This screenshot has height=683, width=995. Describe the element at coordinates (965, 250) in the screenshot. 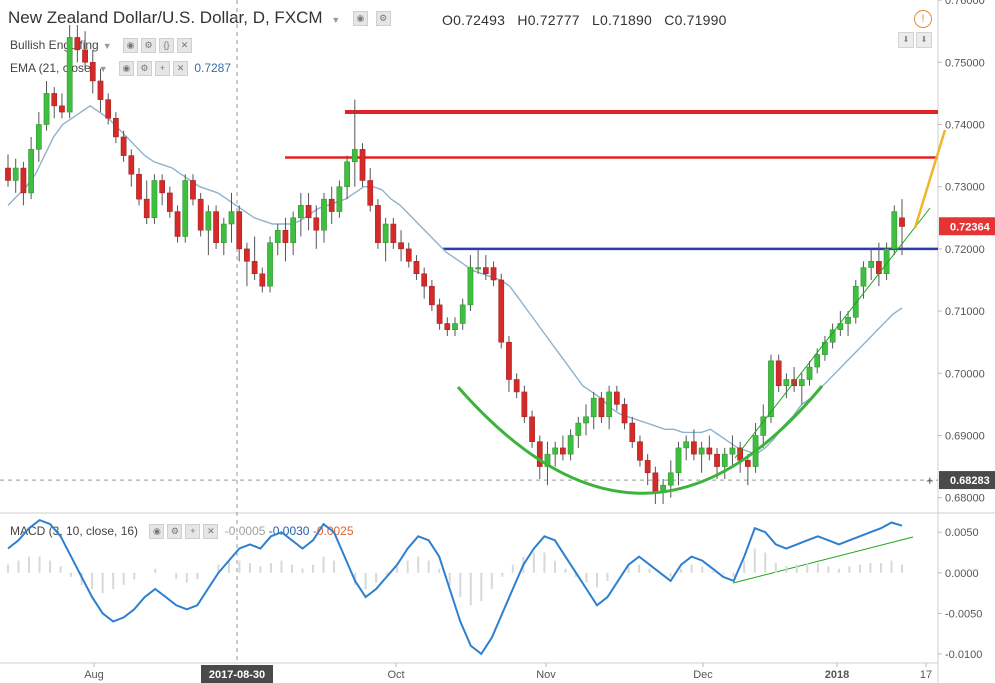

I see `y-tick-label: 0.72000` at that location.